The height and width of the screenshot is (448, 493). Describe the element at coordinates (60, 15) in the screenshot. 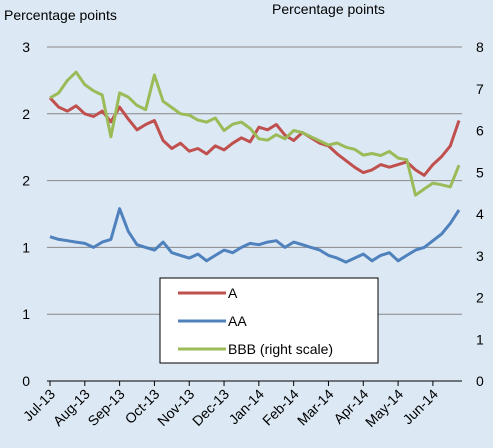

I see `y-axis-title: Percentage points` at that location.